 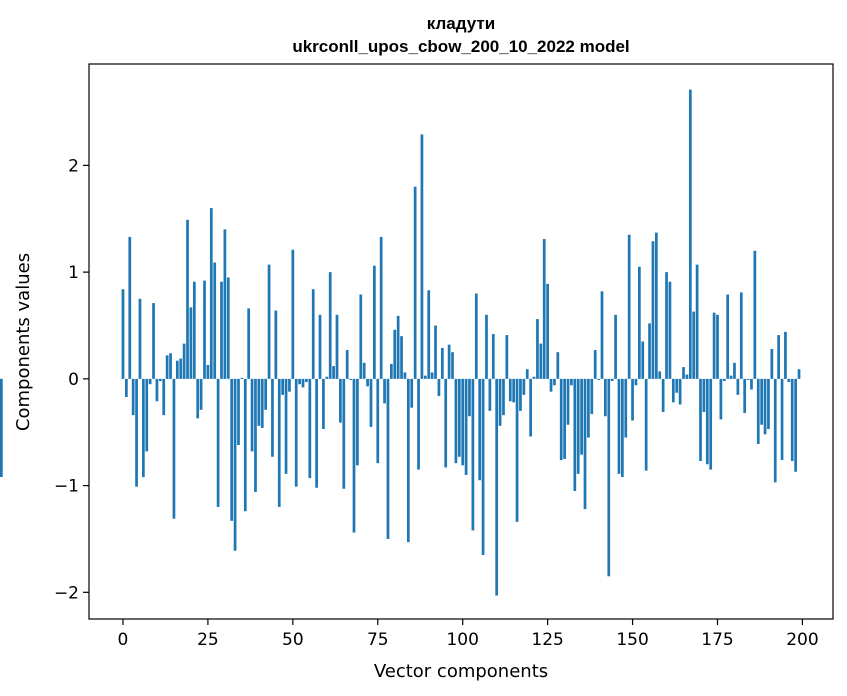 What do you see at coordinates (66, 593) in the screenshot?
I see `y-tick-label: −2` at bounding box center [66, 593].